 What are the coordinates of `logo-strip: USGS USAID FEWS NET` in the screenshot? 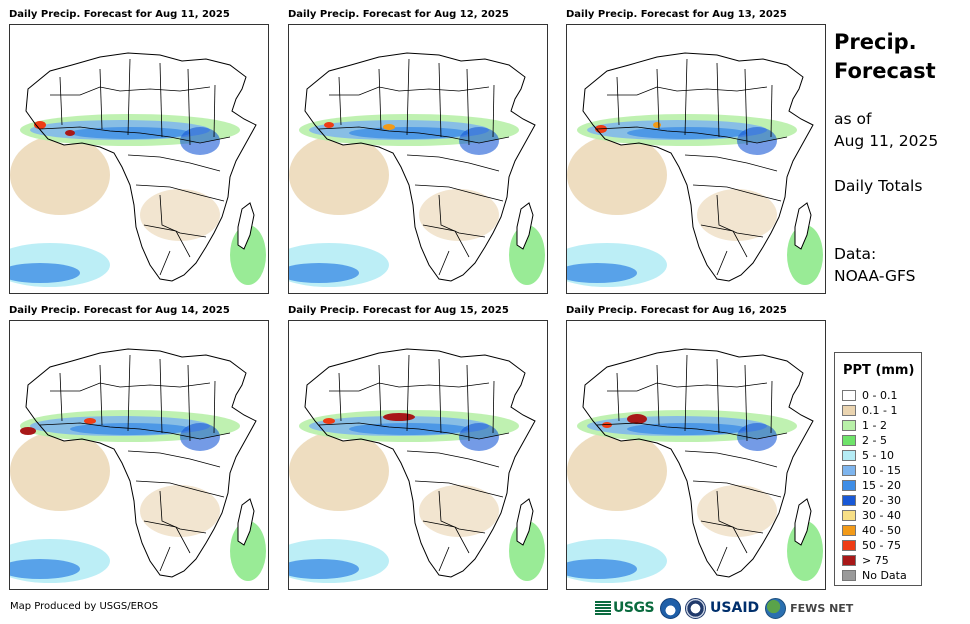 It's located at (724, 608).